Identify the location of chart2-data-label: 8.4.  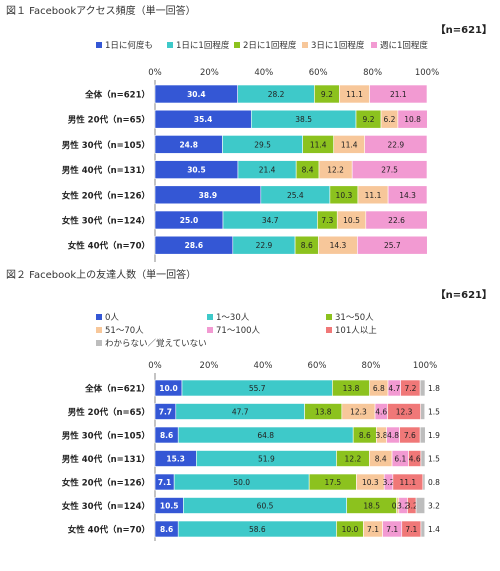
(381, 459).